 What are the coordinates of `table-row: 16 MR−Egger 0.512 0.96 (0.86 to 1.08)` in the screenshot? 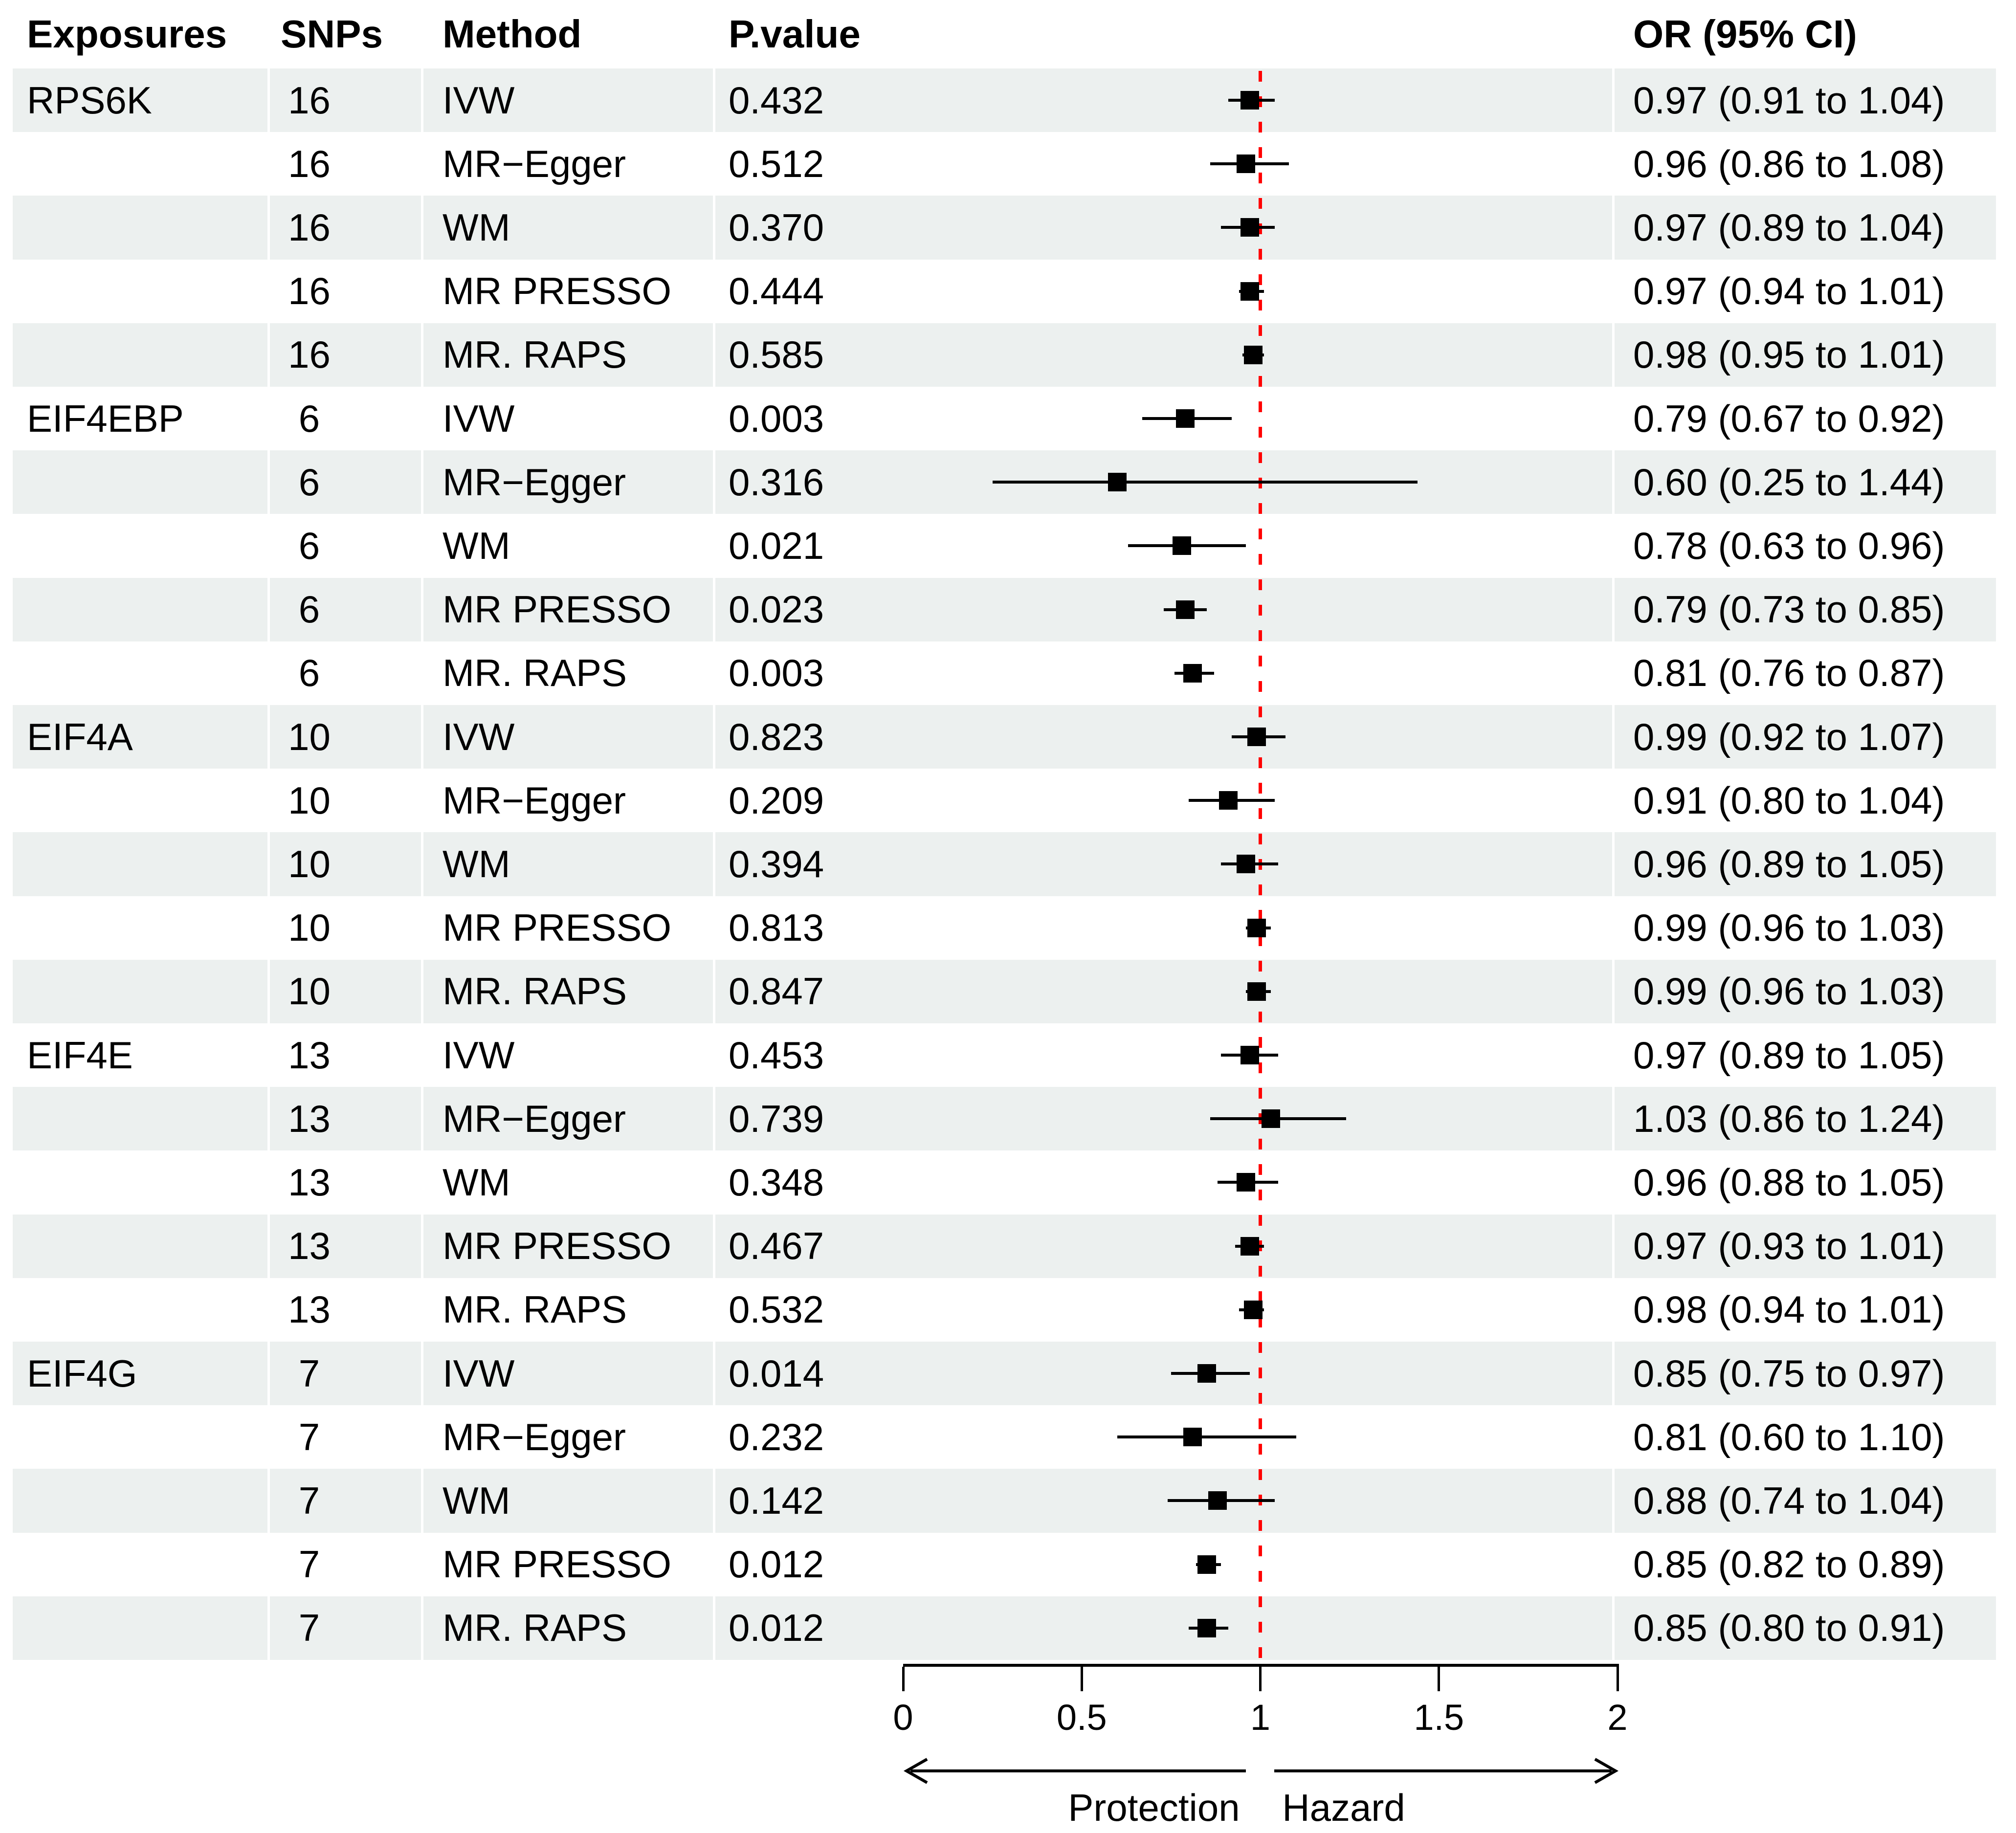 It's located at (1008, 164).